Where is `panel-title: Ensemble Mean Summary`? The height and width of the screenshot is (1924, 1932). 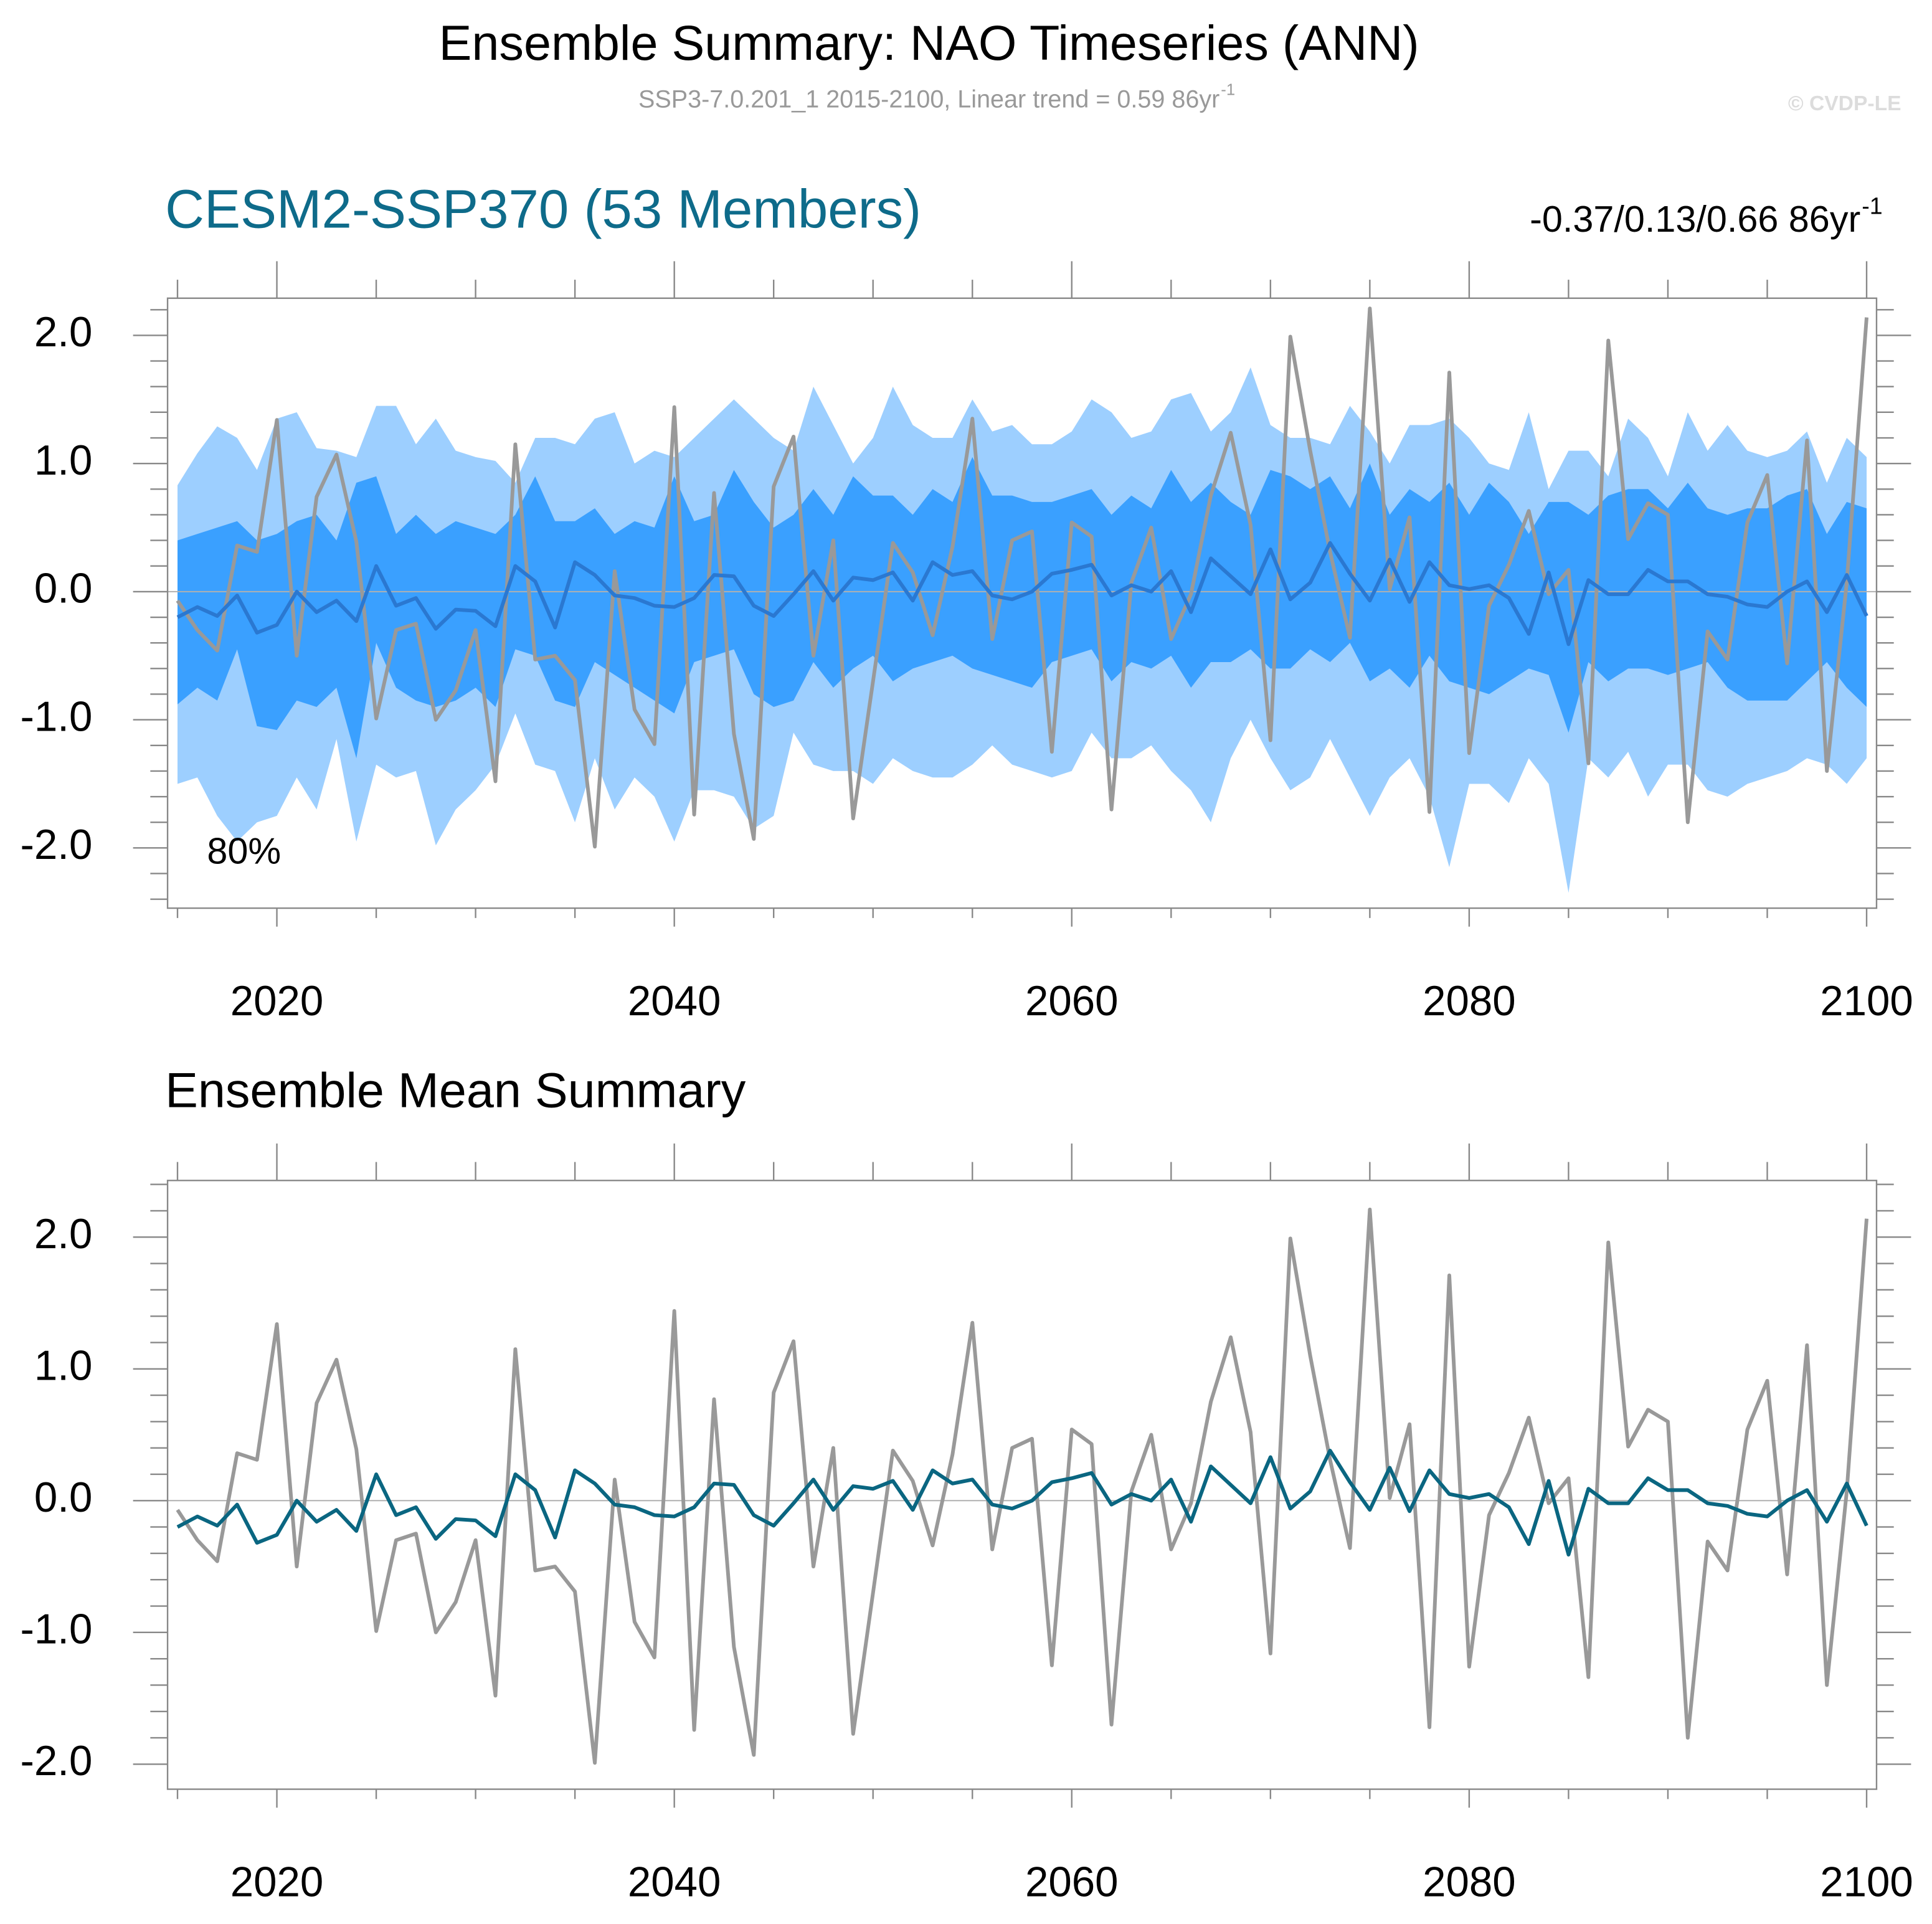 panel-title: Ensemble Mean Summary is located at coordinates (456, 1090).